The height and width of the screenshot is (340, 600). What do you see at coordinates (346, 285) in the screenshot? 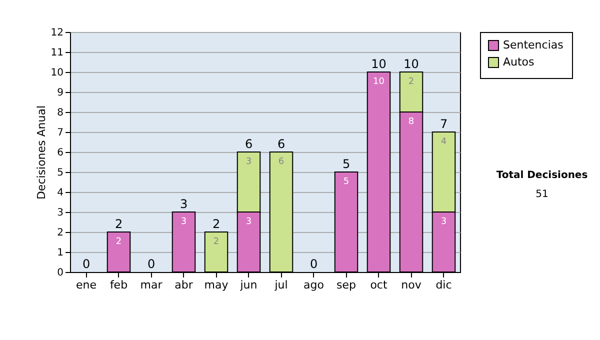
I see `x-tick-label: sep` at bounding box center [346, 285].